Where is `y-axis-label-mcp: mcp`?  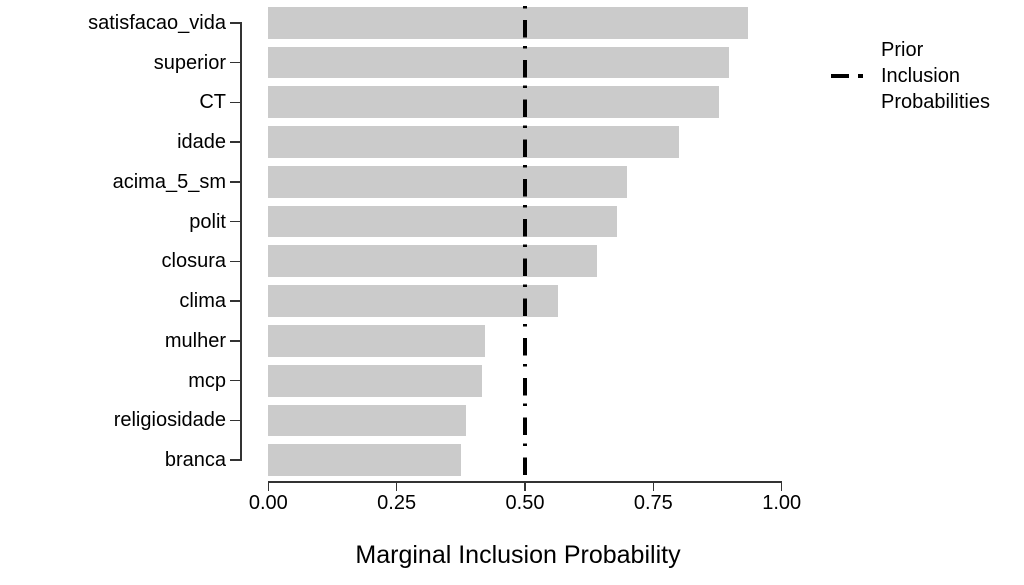
y-axis-label-mcp: mcp is located at coordinates (207, 380).